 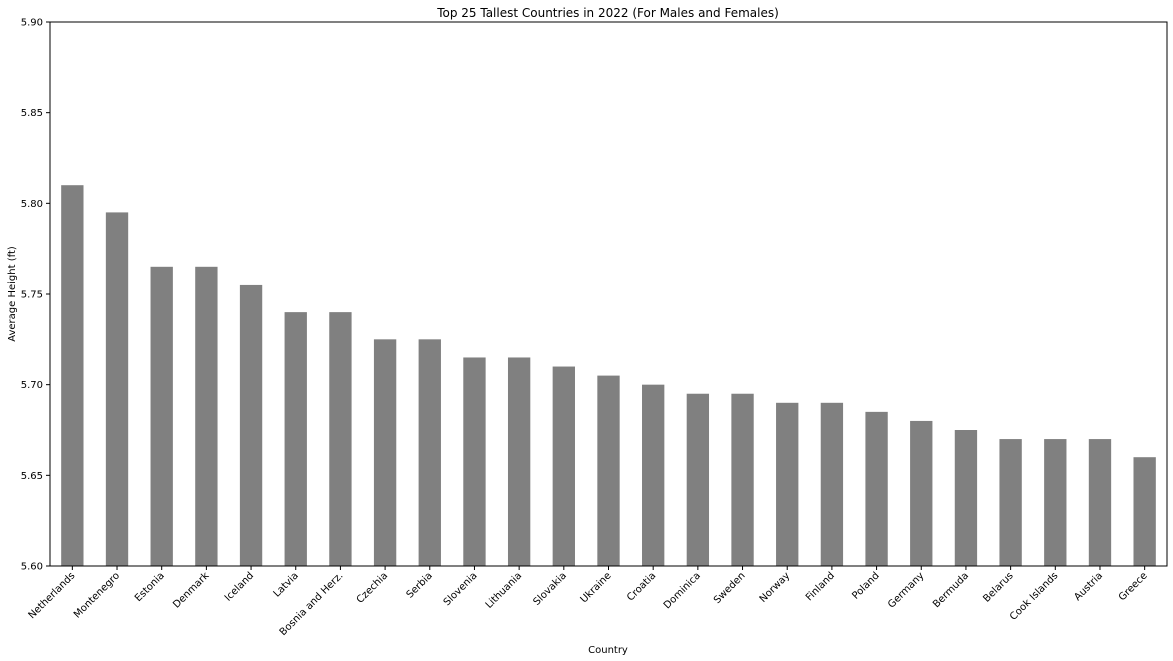 What do you see at coordinates (504, 590) in the screenshot?
I see `x-tick-label: Lithuania` at bounding box center [504, 590].